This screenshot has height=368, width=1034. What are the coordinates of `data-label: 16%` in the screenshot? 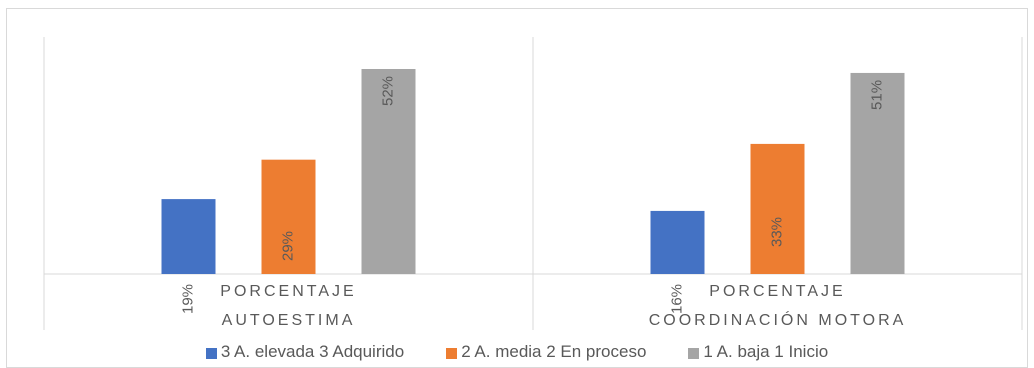 It's located at (676, 299).